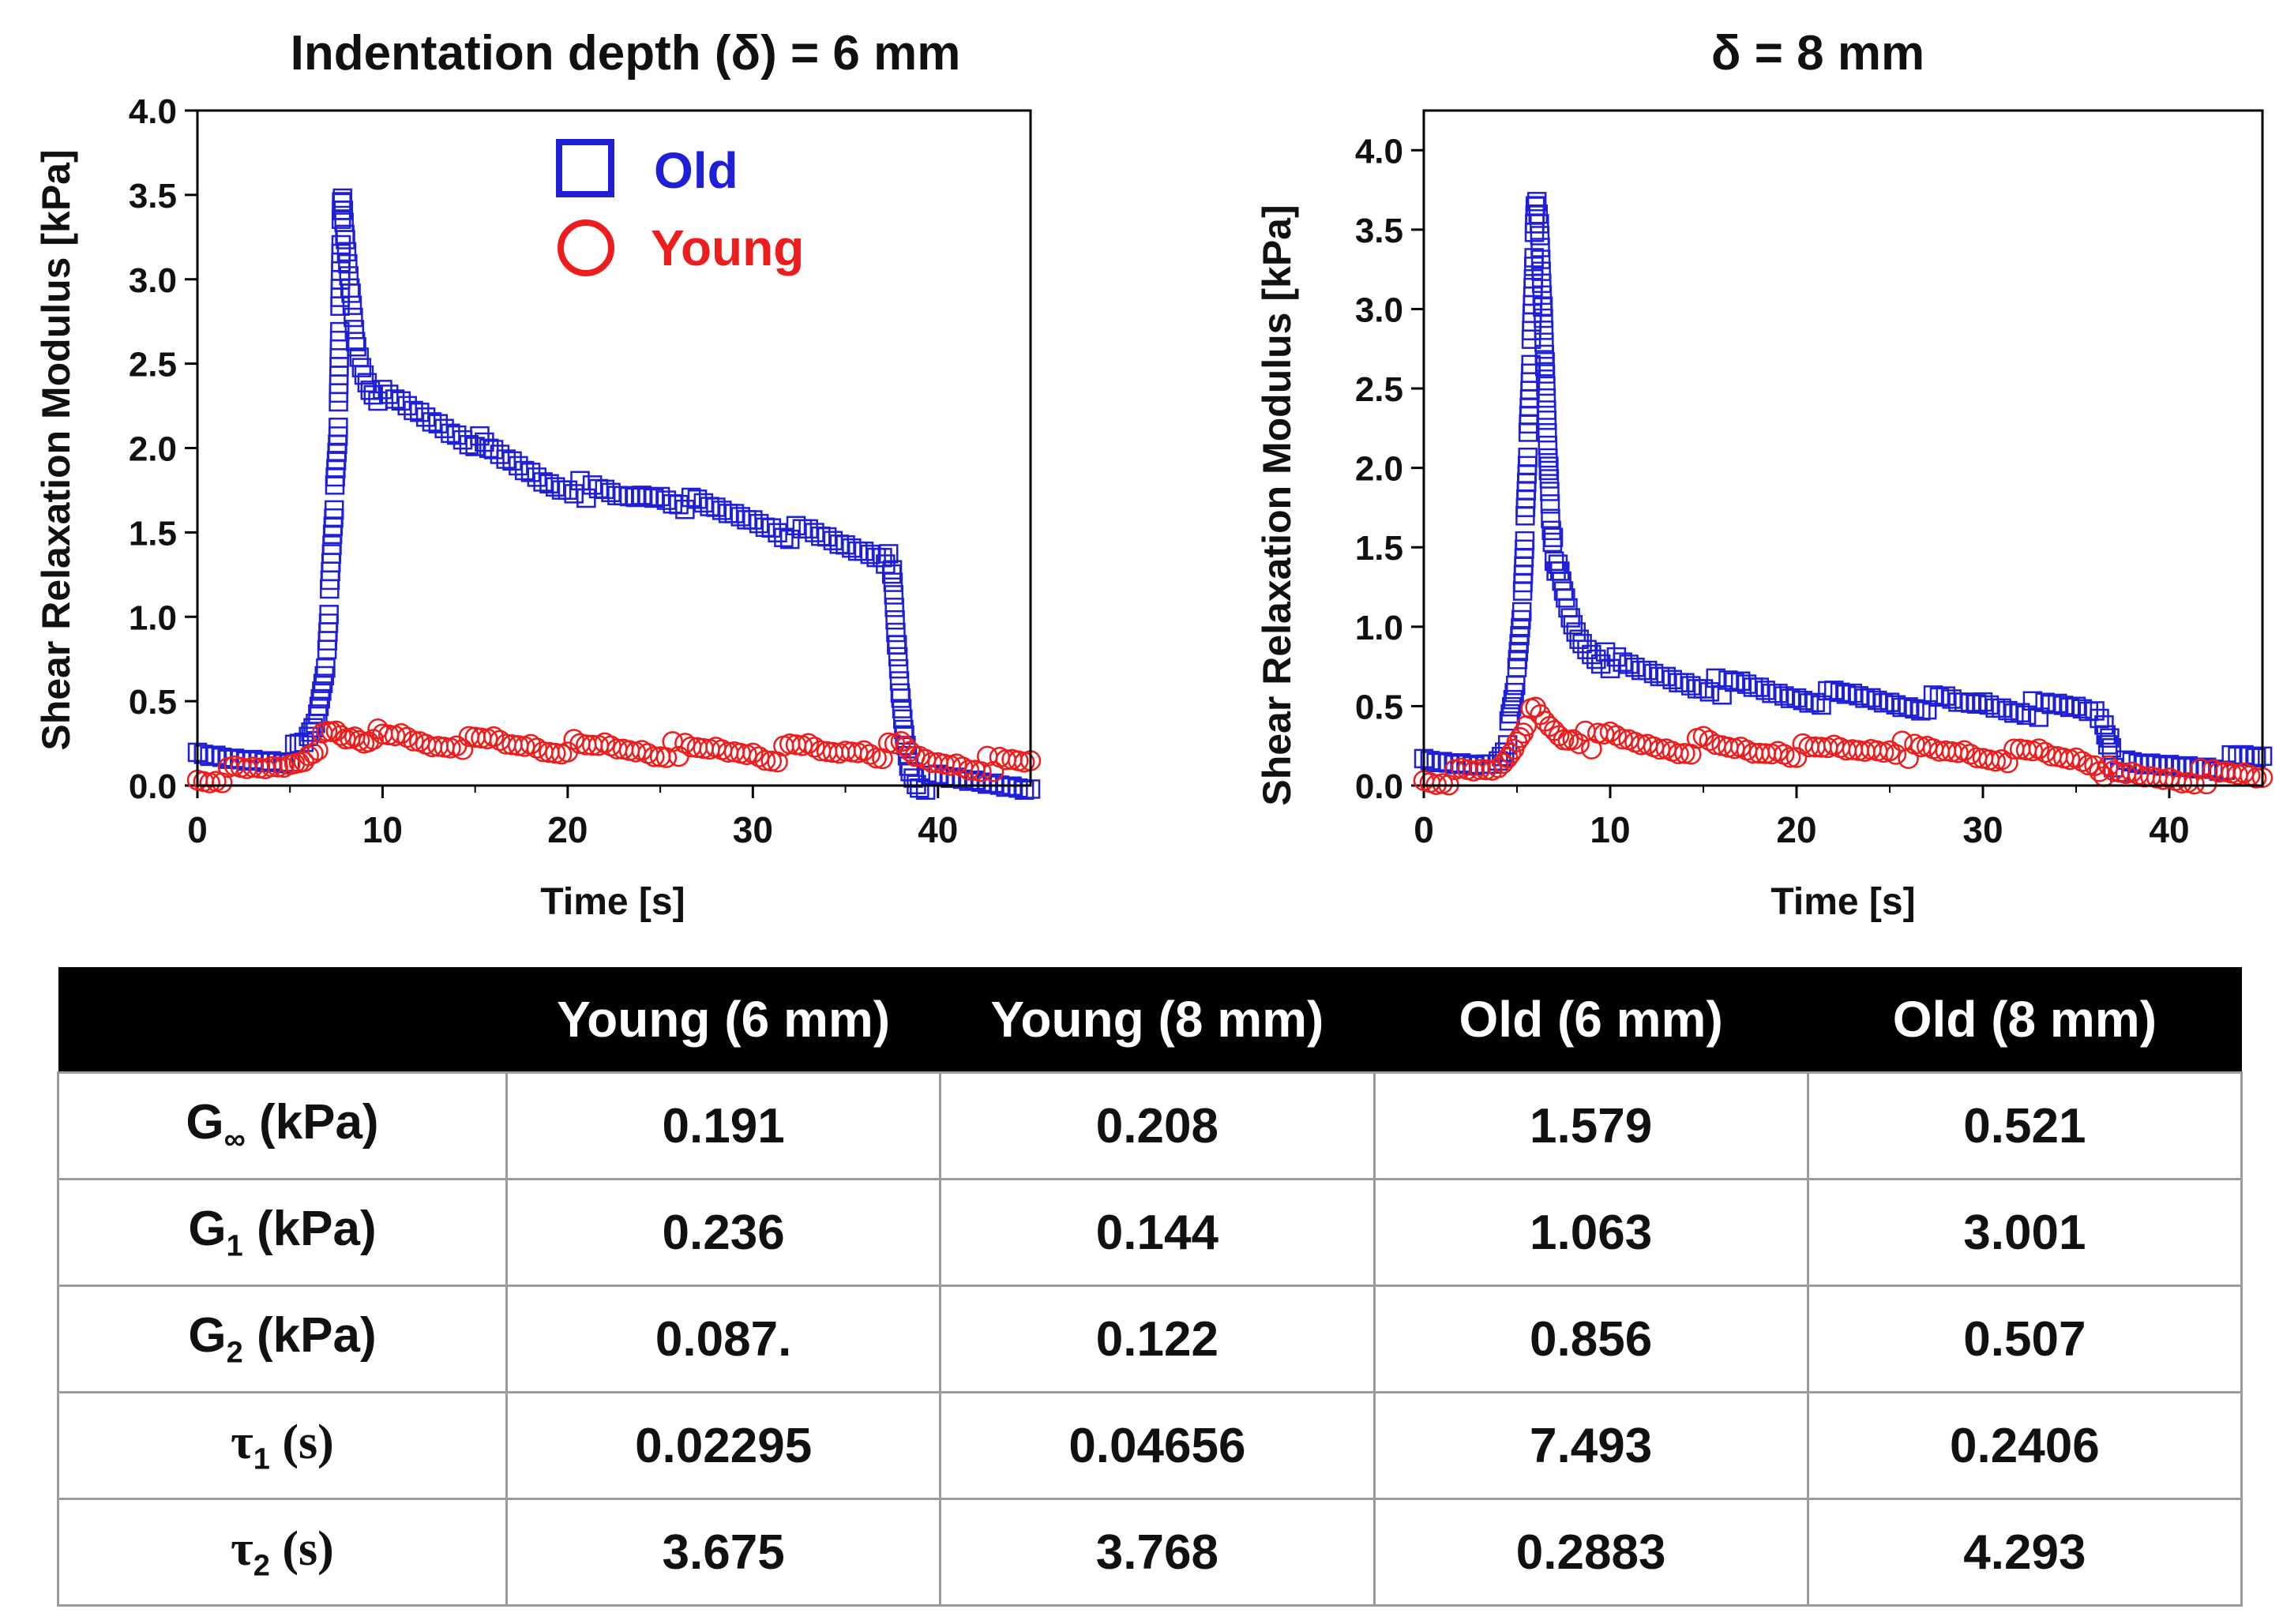  I want to click on table-cell: 1.579, so click(1590, 1125).